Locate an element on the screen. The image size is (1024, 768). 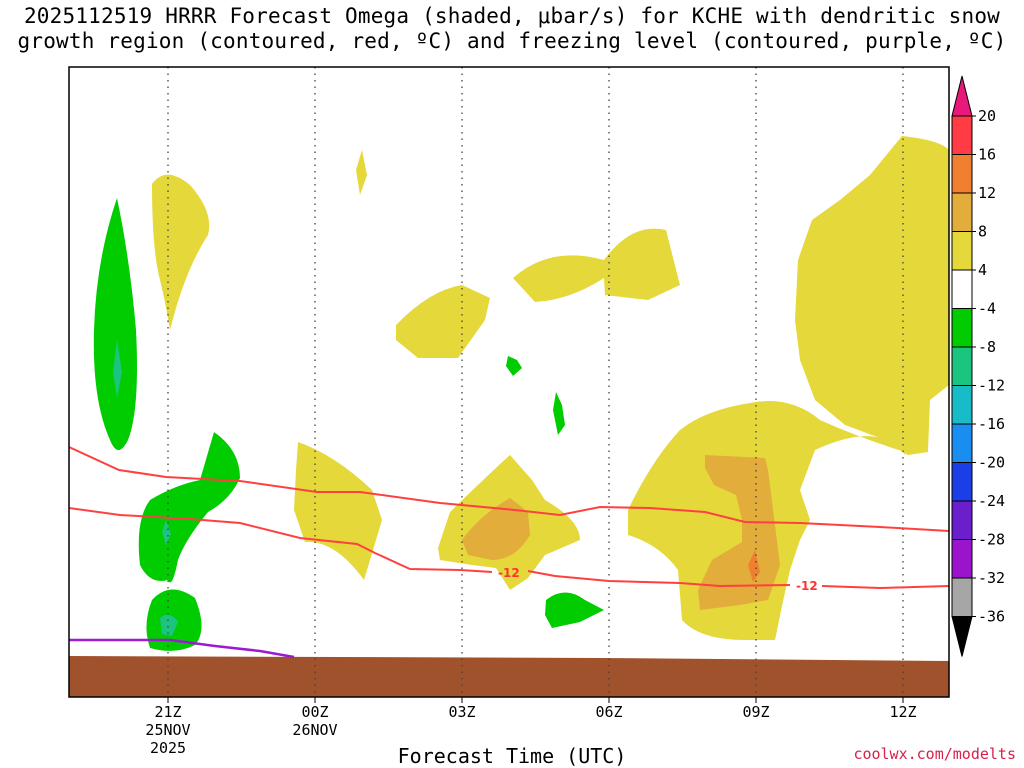
colorbar-label: -8 is located at coordinates (987, 347).